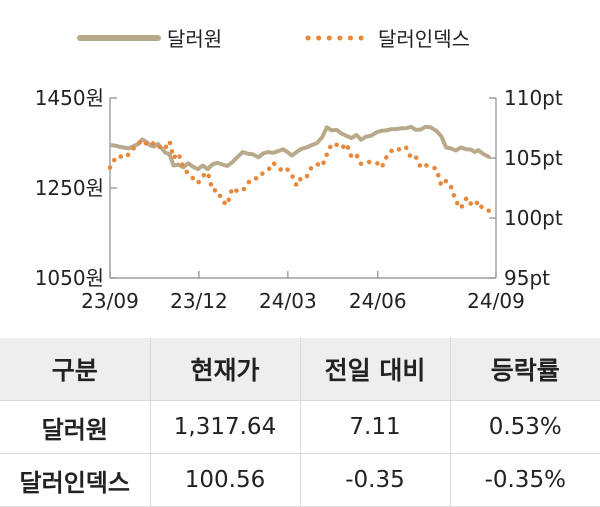 Image resolution: width=600 pixels, height=507 pixels. I want to click on table-header-row: 구분 현재가 전일 대비 등락률, so click(300, 369).